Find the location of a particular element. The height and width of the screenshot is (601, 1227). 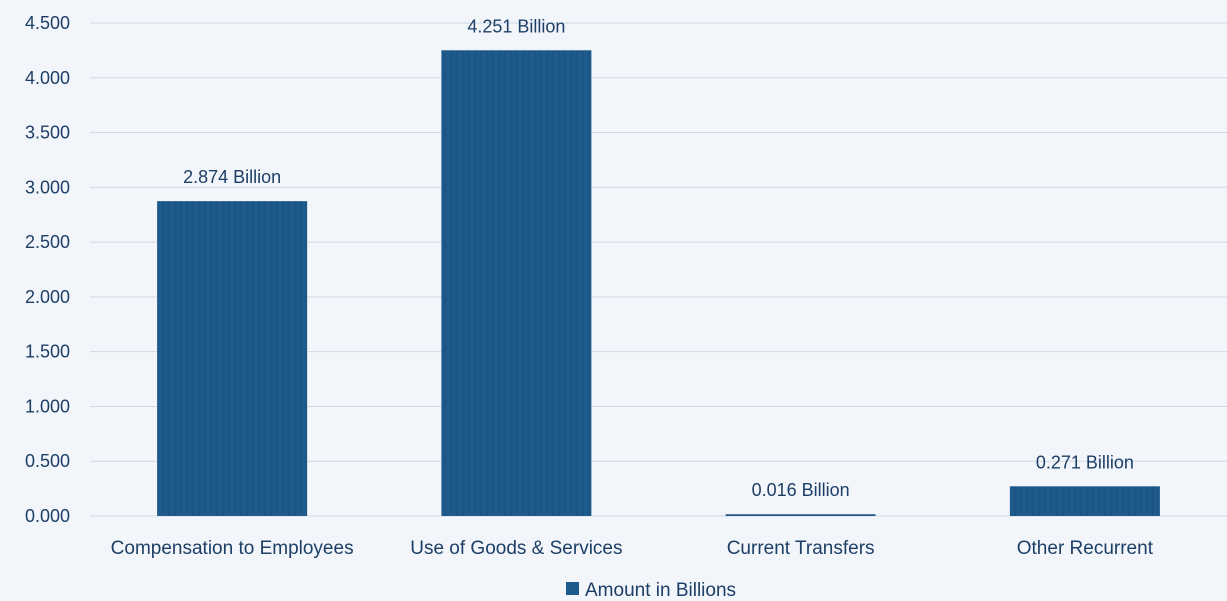

y-tick-label: 2.000 is located at coordinates (47, 297).